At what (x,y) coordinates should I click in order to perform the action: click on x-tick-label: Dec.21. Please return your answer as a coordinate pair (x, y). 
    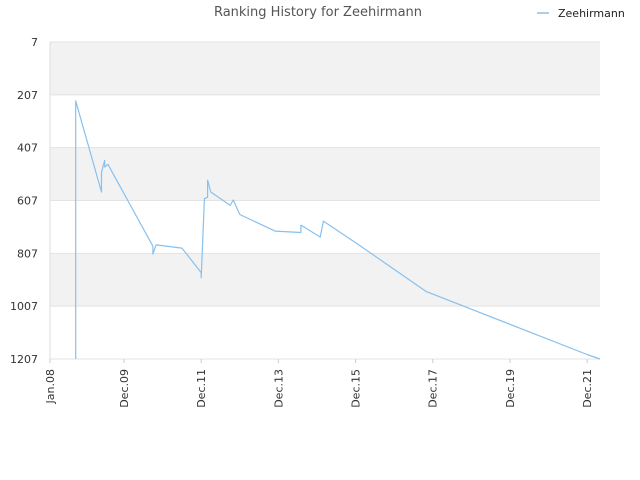
    Looking at the image, I should click on (587, 388).